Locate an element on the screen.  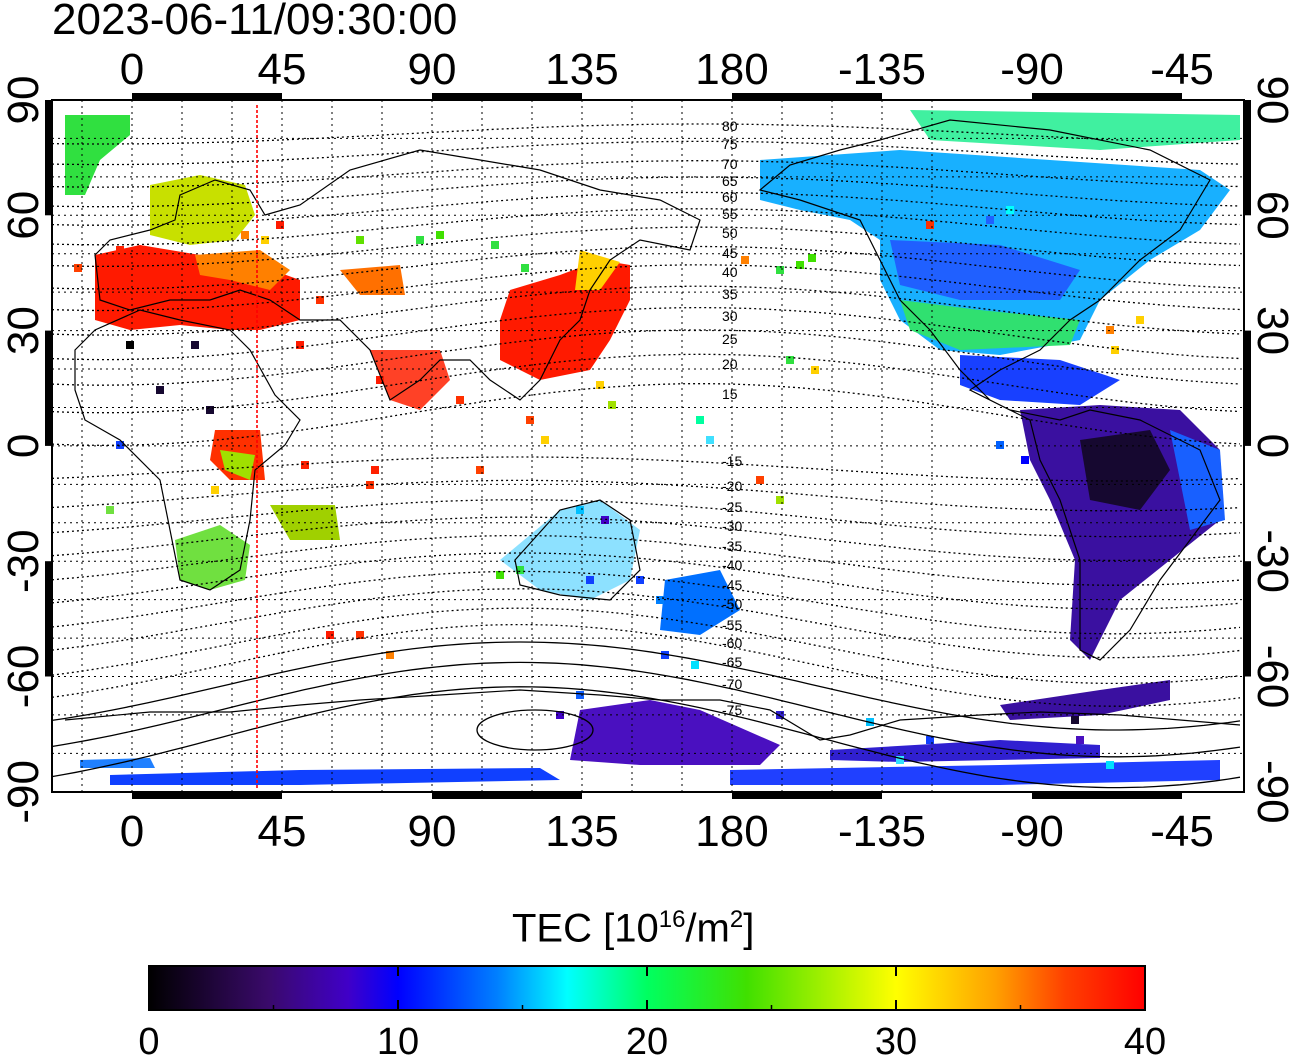
colorbar-tick-label: 40 is located at coordinates (1145, 1039).